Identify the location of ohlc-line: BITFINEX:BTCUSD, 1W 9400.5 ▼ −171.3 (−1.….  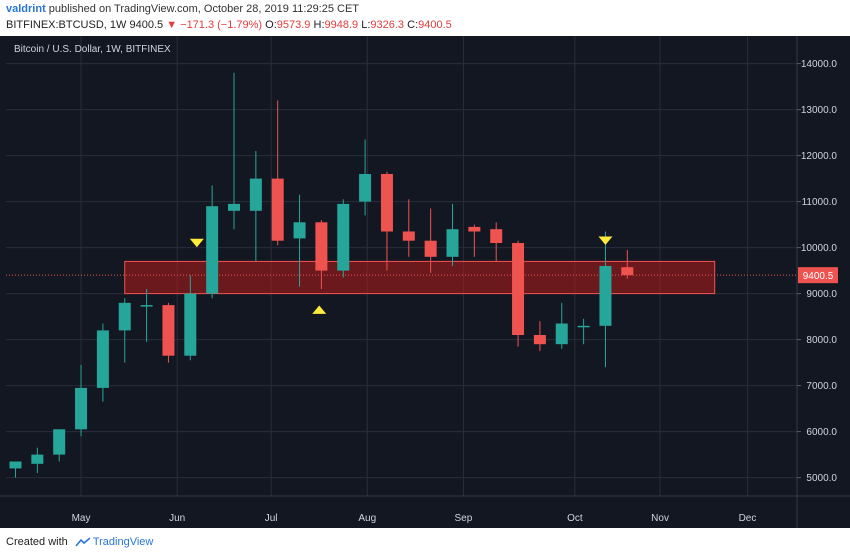
(229, 25).